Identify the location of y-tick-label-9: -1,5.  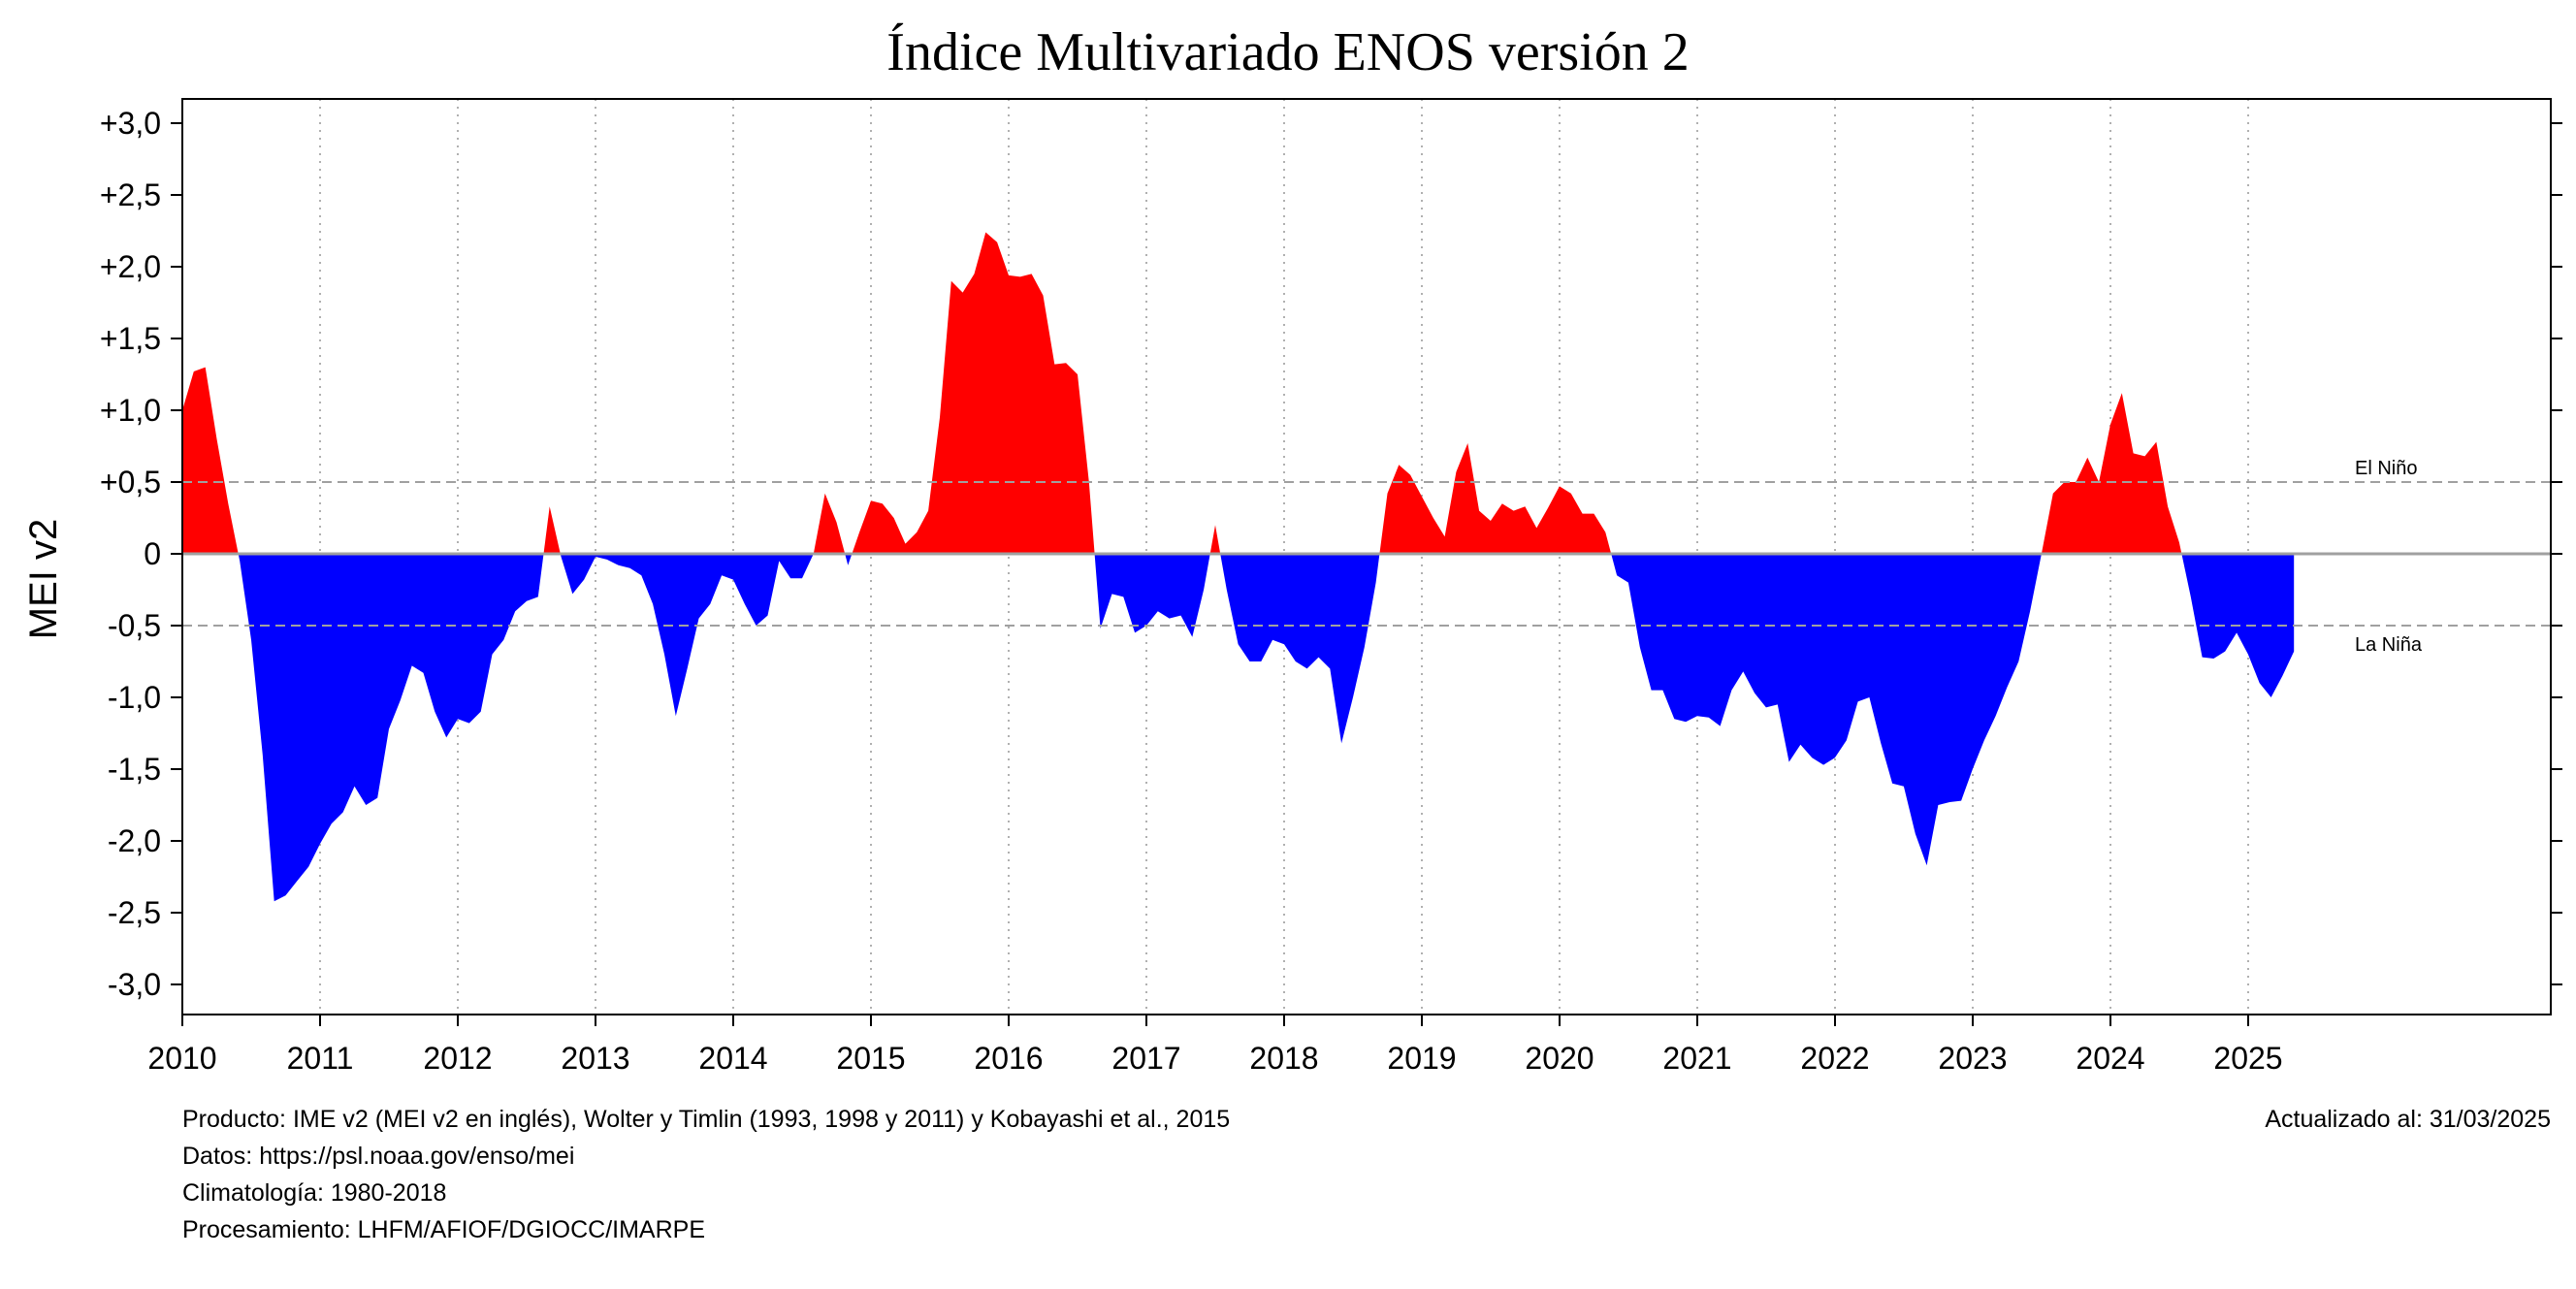
(134, 770).